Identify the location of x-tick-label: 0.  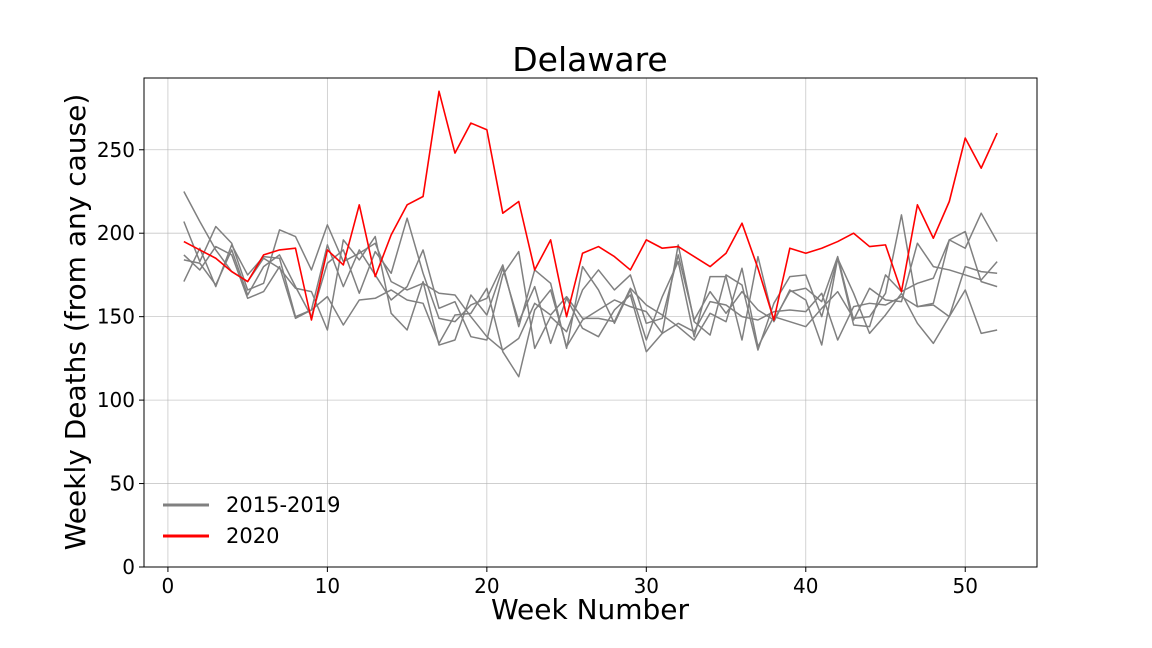
(168, 586).